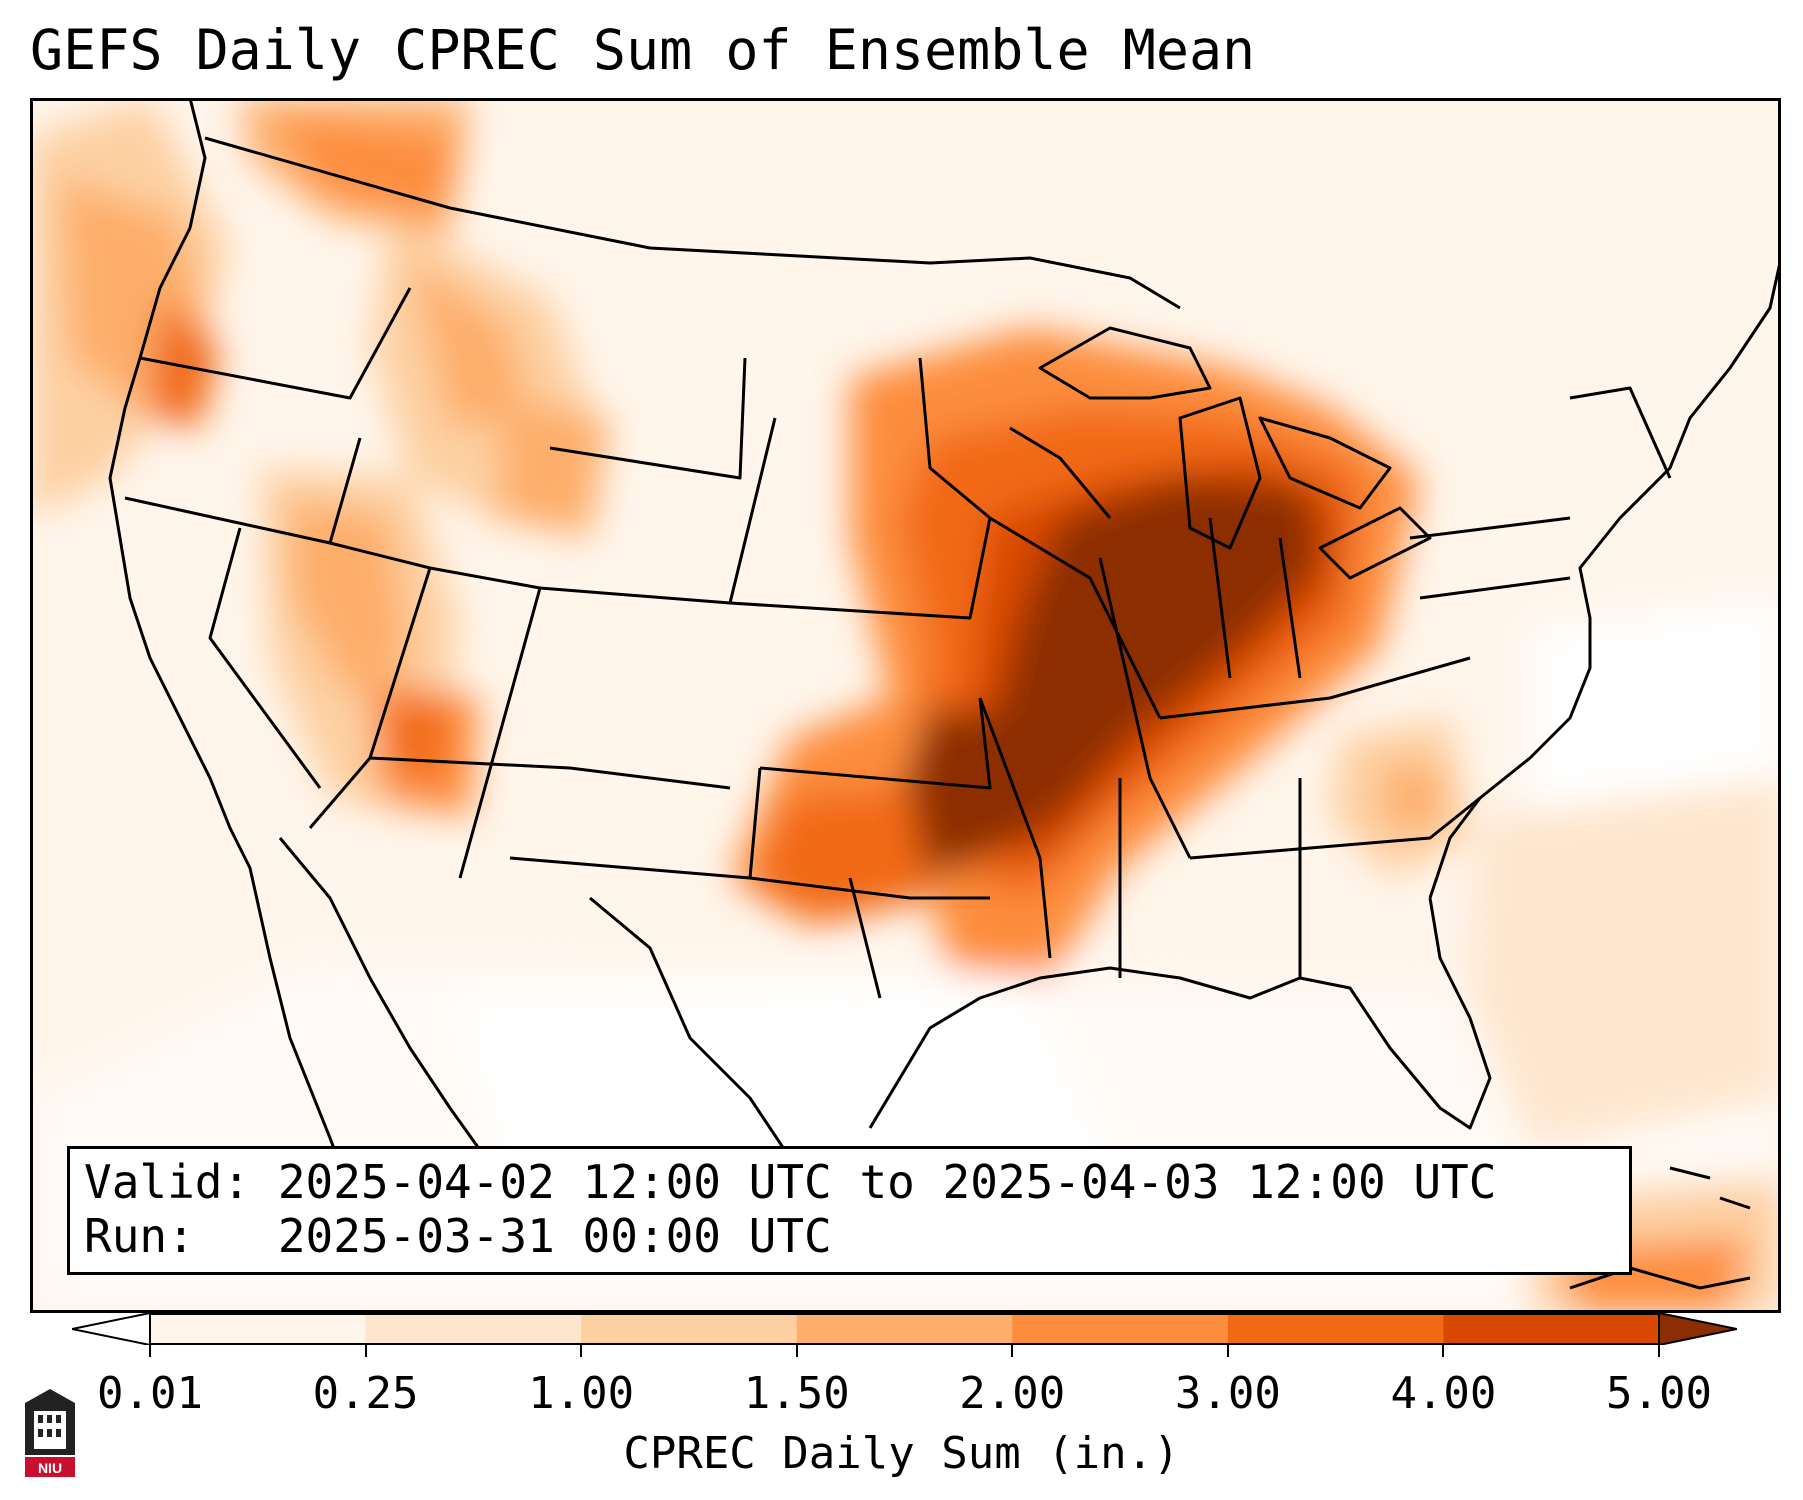 The width and height of the screenshot is (1803, 1500). I want to click on colorbar-tick-label: 0.25, so click(365, 1393).